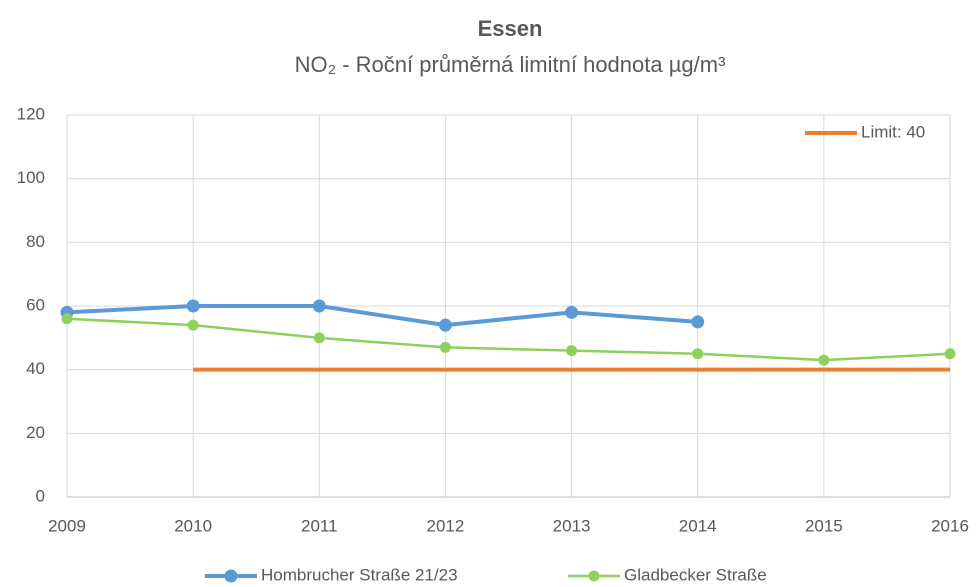  Describe the element at coordinates (510, 28) in the screenshot. I see `chart-title: Essen` at that location.